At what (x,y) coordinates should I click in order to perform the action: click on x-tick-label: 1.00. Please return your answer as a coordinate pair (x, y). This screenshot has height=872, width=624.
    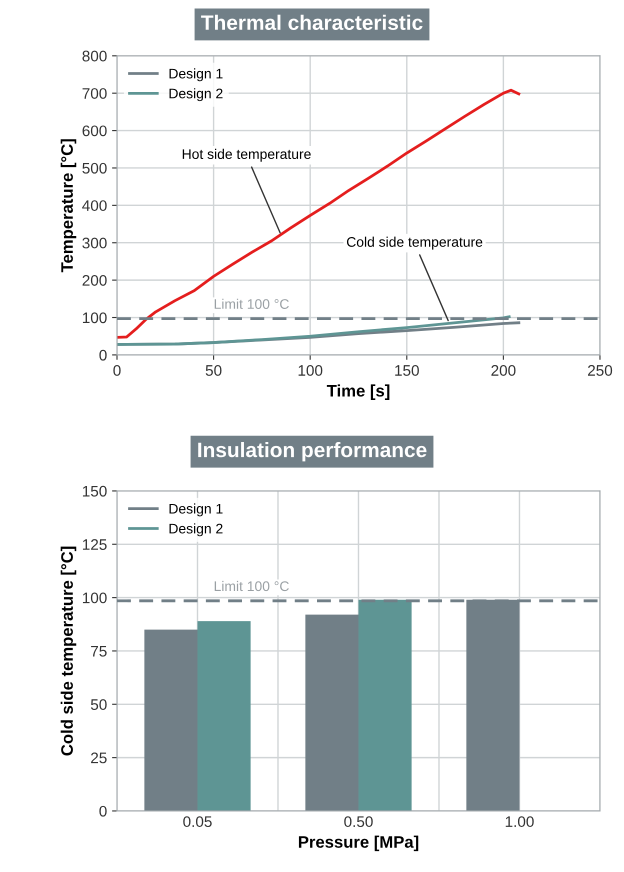
    Looking at the image, I should click on (520, 822).